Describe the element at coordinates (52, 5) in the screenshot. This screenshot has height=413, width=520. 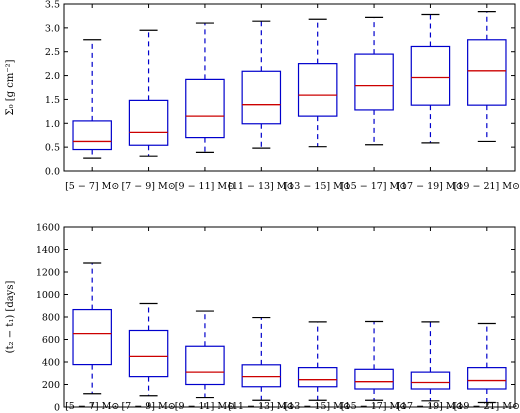
I see `y-tick-label: 3.5` at that location.